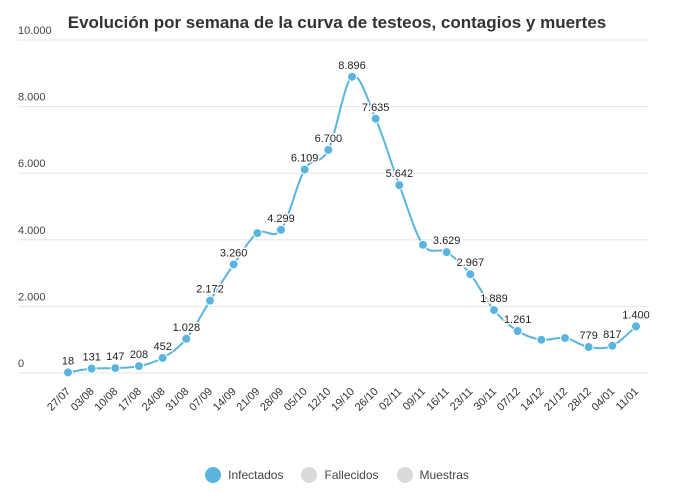  Describe the element at coordinates (21, 364) in the screenshot. I see `y-tick-label: 0` at that location.